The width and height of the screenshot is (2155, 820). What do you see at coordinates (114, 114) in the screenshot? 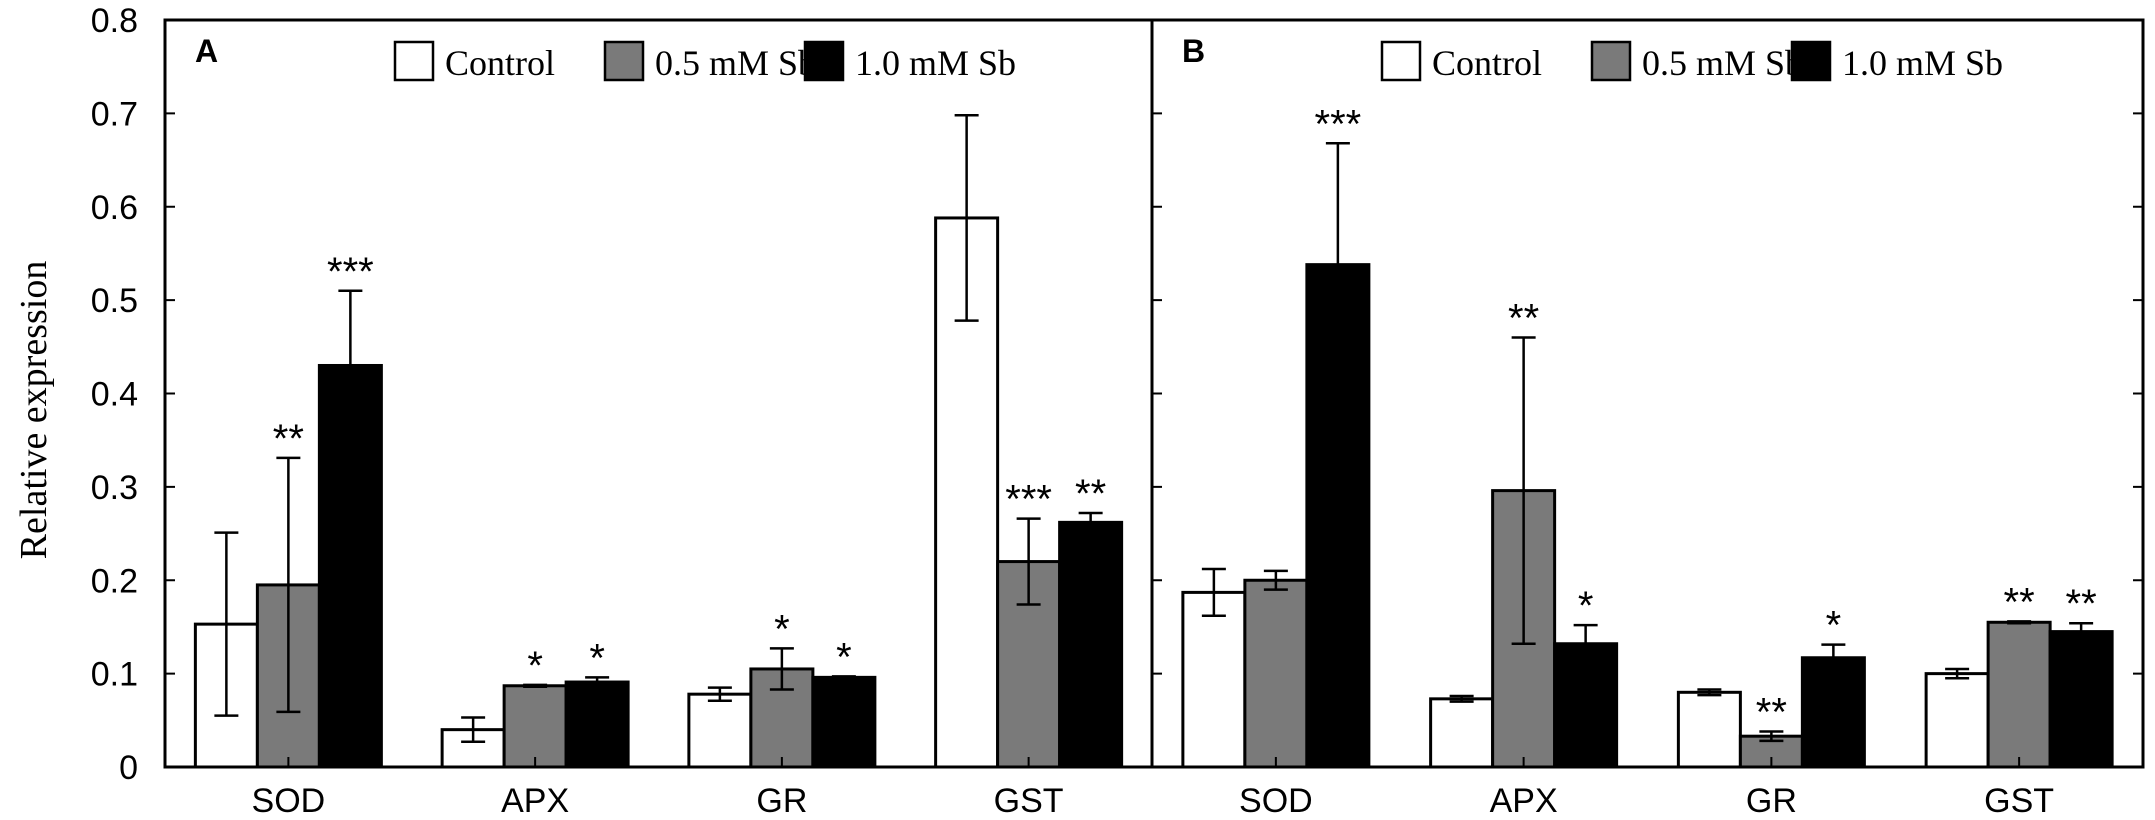
I see `y-tick-label: 0.7` at bounding box center [114, 114].